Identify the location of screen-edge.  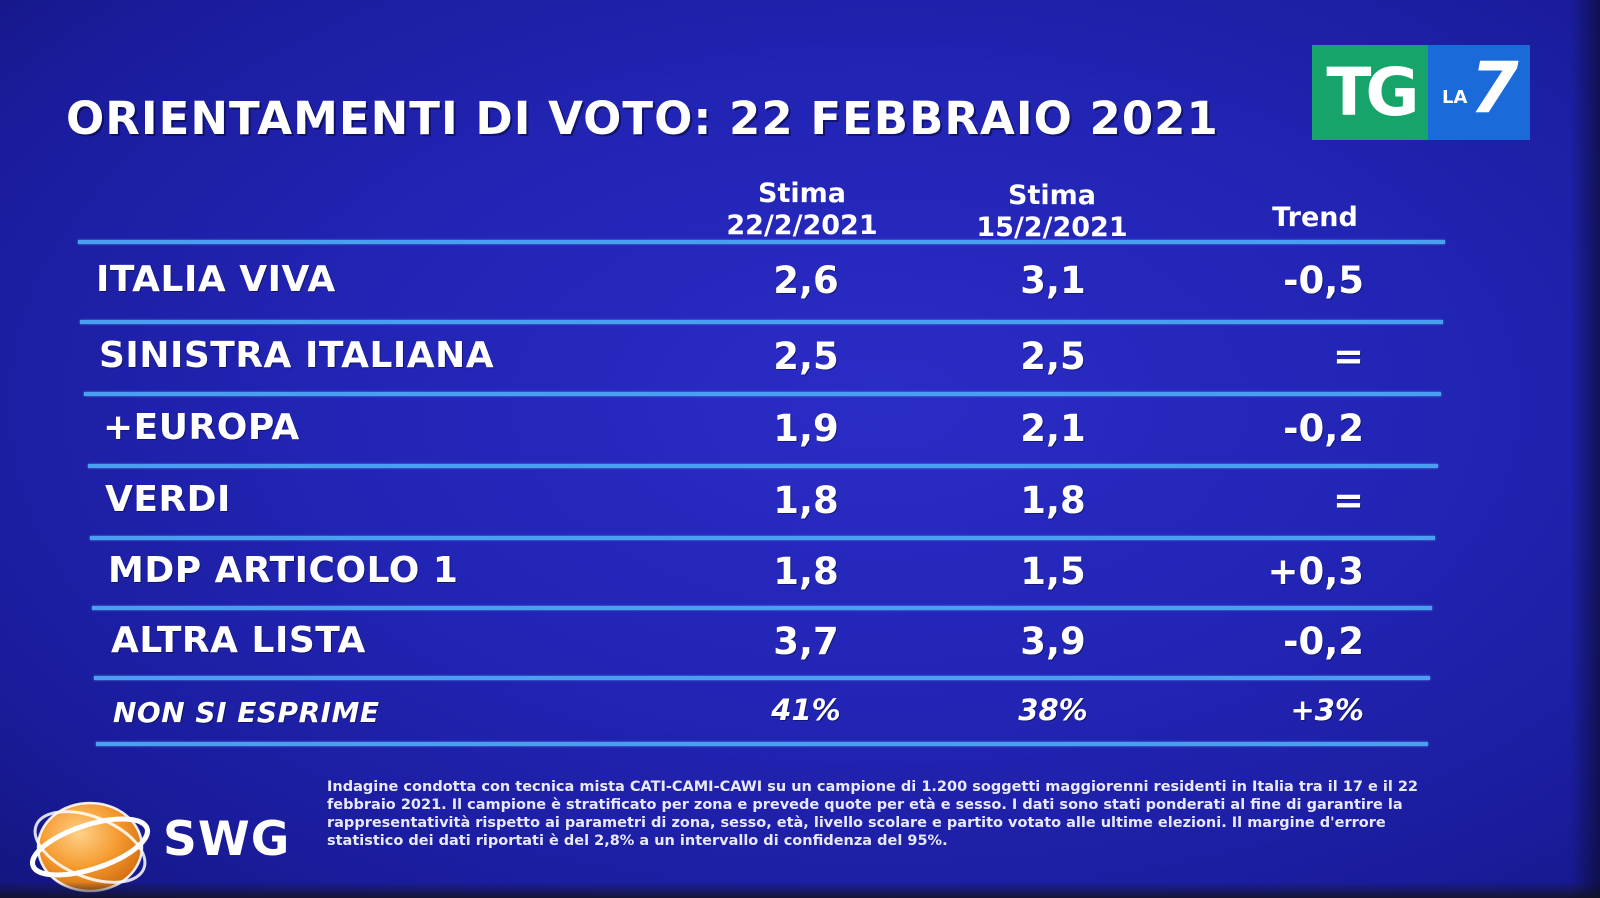
(1585, 449).